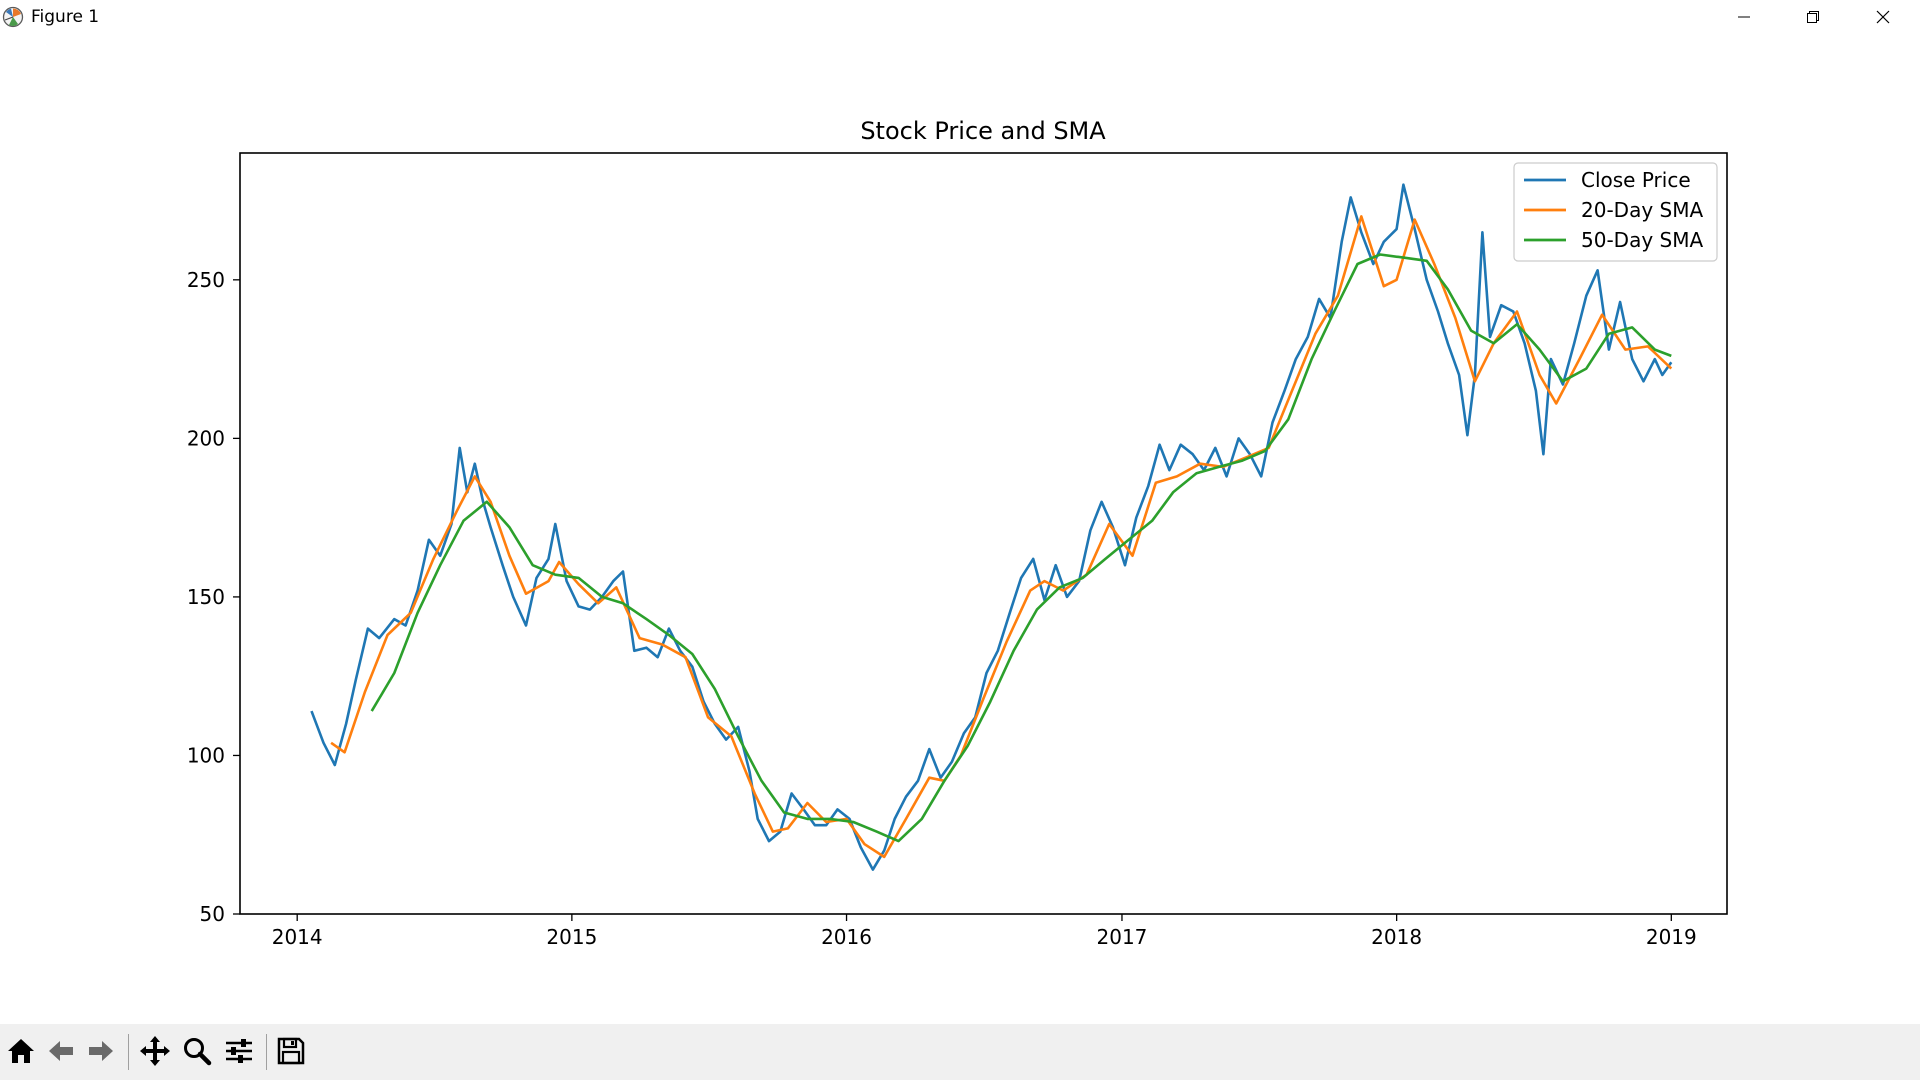 This screenshot has height=1080, width=1920. Describe the element at coordinates (206, 597) in the screenshot. I see `y-tick-label: 150` at that location.